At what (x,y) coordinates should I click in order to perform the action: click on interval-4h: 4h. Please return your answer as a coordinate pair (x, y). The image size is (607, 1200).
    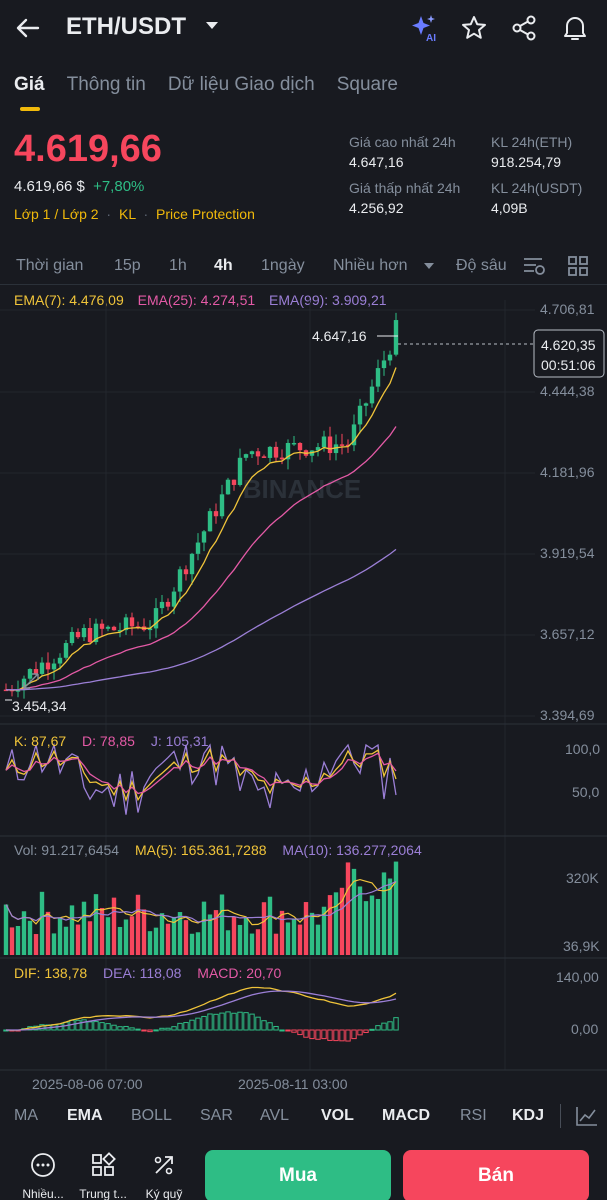
    Looking at the image, I should click on (223, 265).